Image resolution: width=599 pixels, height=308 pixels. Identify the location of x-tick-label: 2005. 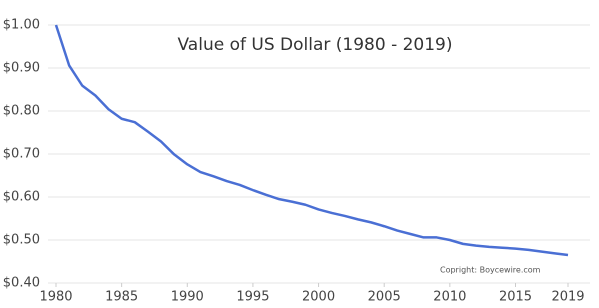
(384, 297).